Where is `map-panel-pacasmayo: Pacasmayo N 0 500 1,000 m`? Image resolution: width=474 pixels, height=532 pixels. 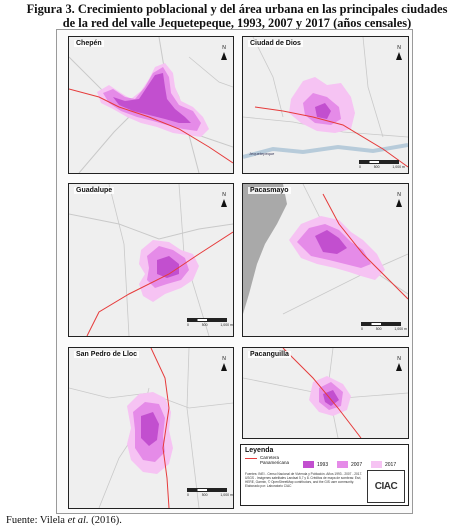
map-panel-pacasmayo: Pacasmayo N 0 500 1,000 m is located at coordinates (325, 260).